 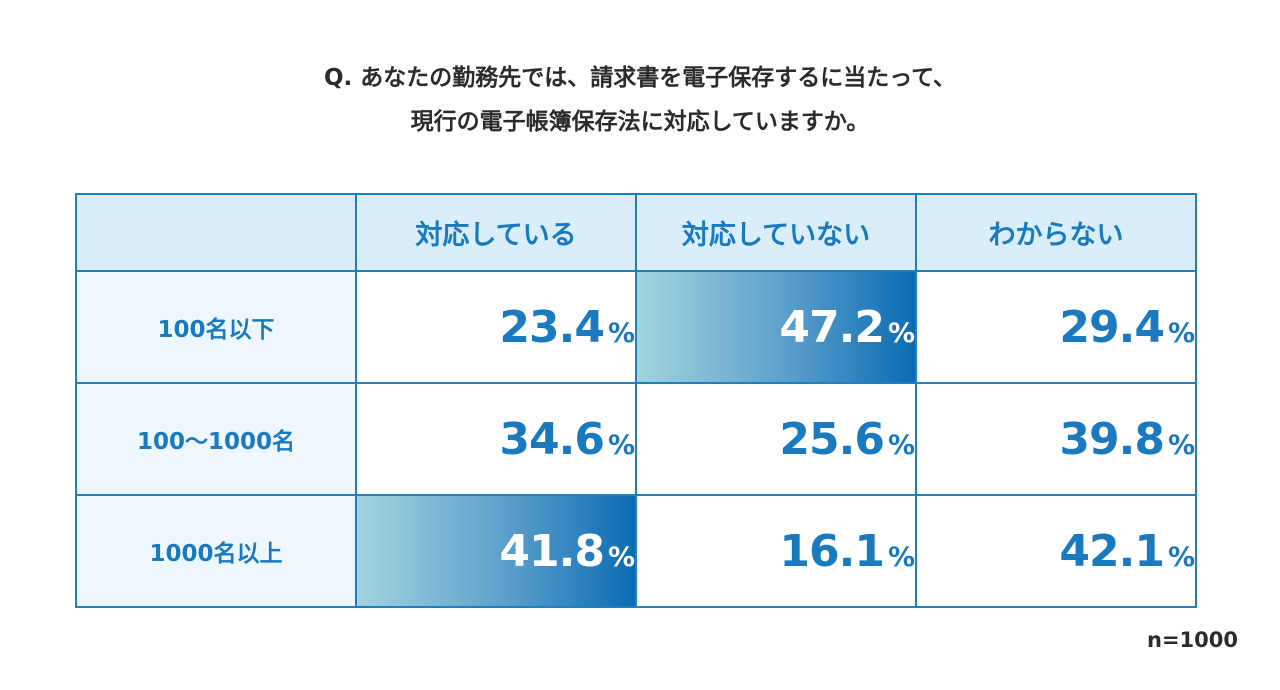 I want to click on header-row: 対応している 対応していない わからない, so click(x=636, y=232).